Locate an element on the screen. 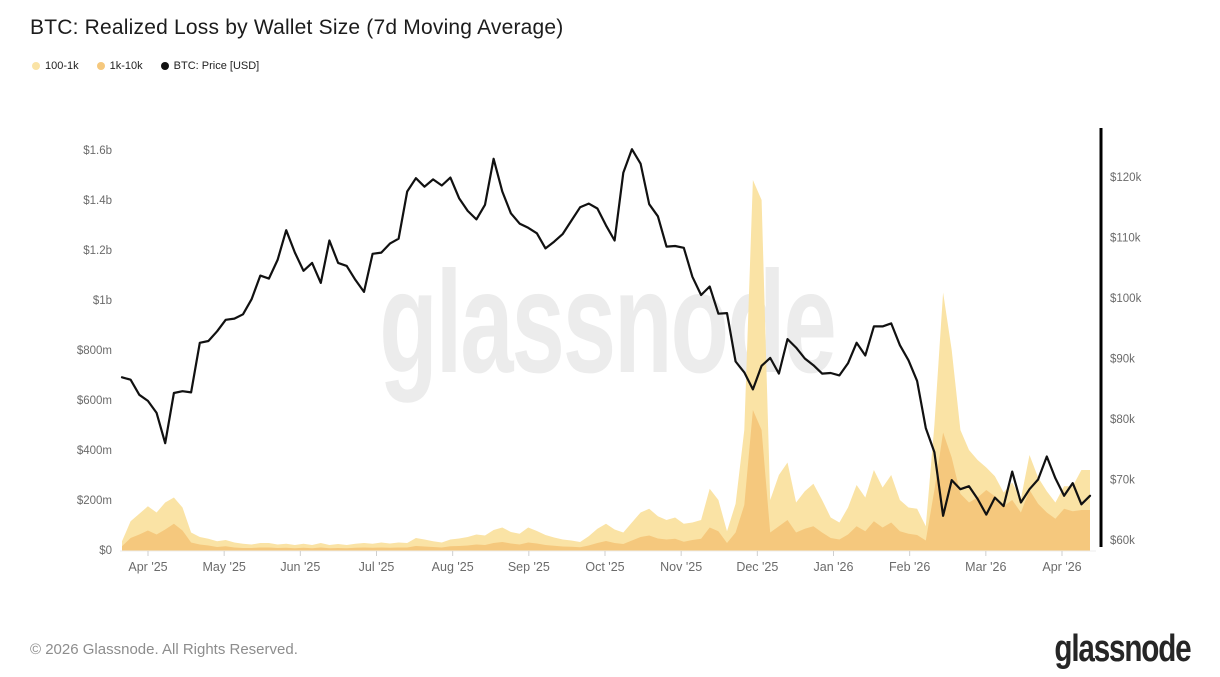  x-axis-label: Feb '26 is located at coordinates (909, 567).